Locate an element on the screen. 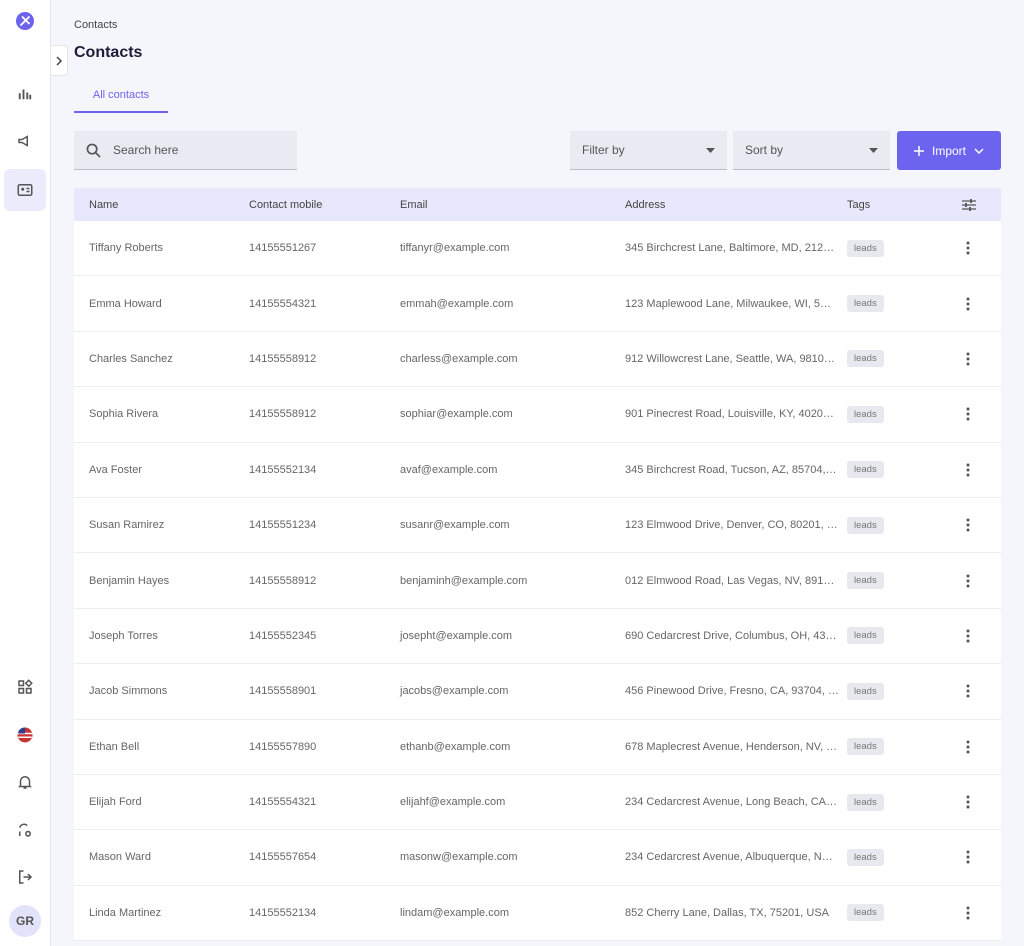 The image size is (1024, 946). breadcrumb: Contacts is located at coordinates (96, 25).